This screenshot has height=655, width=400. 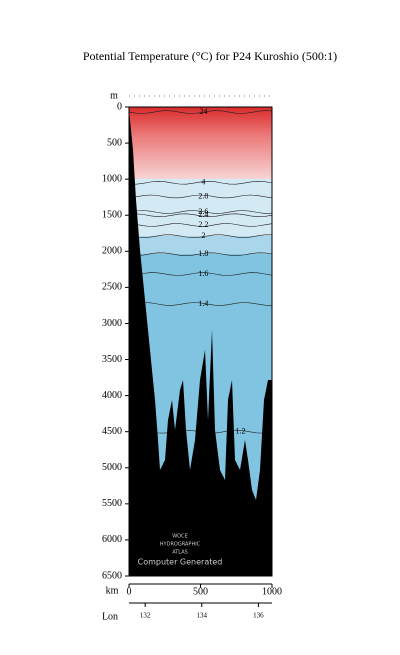 What do you see at coordinates (112, 575) in the screenshot?
I see `y-tick-label: 6500` at bounding box center [112, 575].